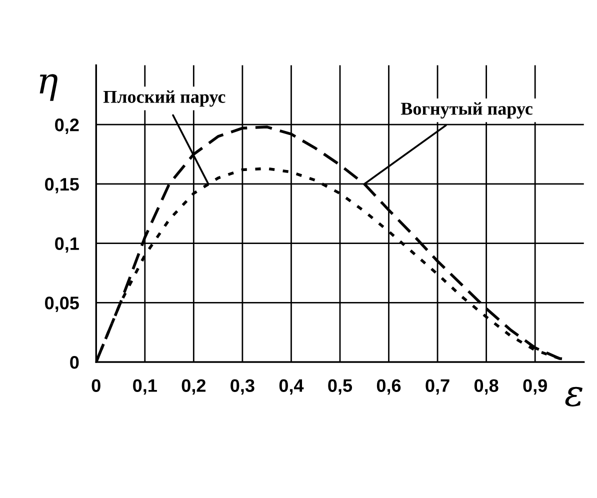 The image size is (597, 498). What do you see at coordinates (194, 387) in the screenshot?
I see `x-tick-label: 0,2` at bounding box center [194, 387].